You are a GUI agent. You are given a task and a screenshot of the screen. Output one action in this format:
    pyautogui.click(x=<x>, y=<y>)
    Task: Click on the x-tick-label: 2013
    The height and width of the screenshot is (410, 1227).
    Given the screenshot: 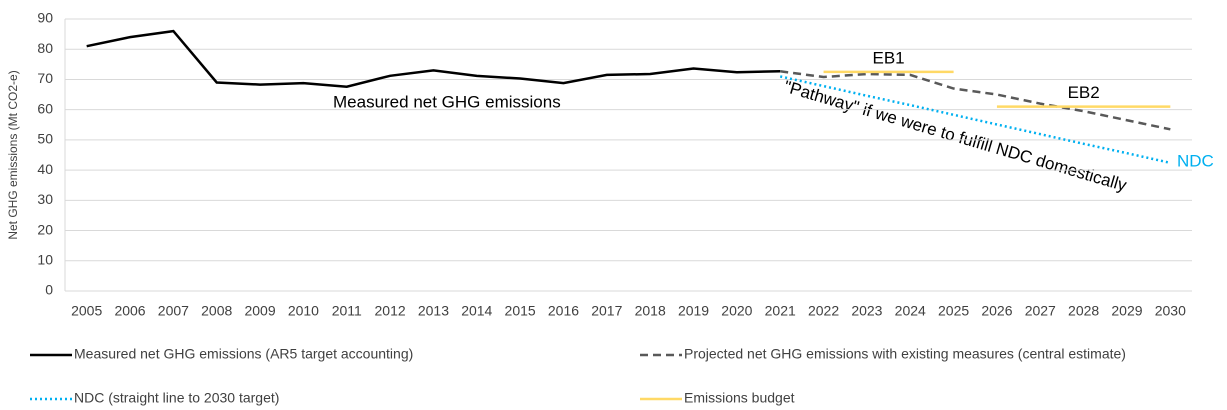 What is the action you would take?
    pyautogui.click(x=433, y=311)
    